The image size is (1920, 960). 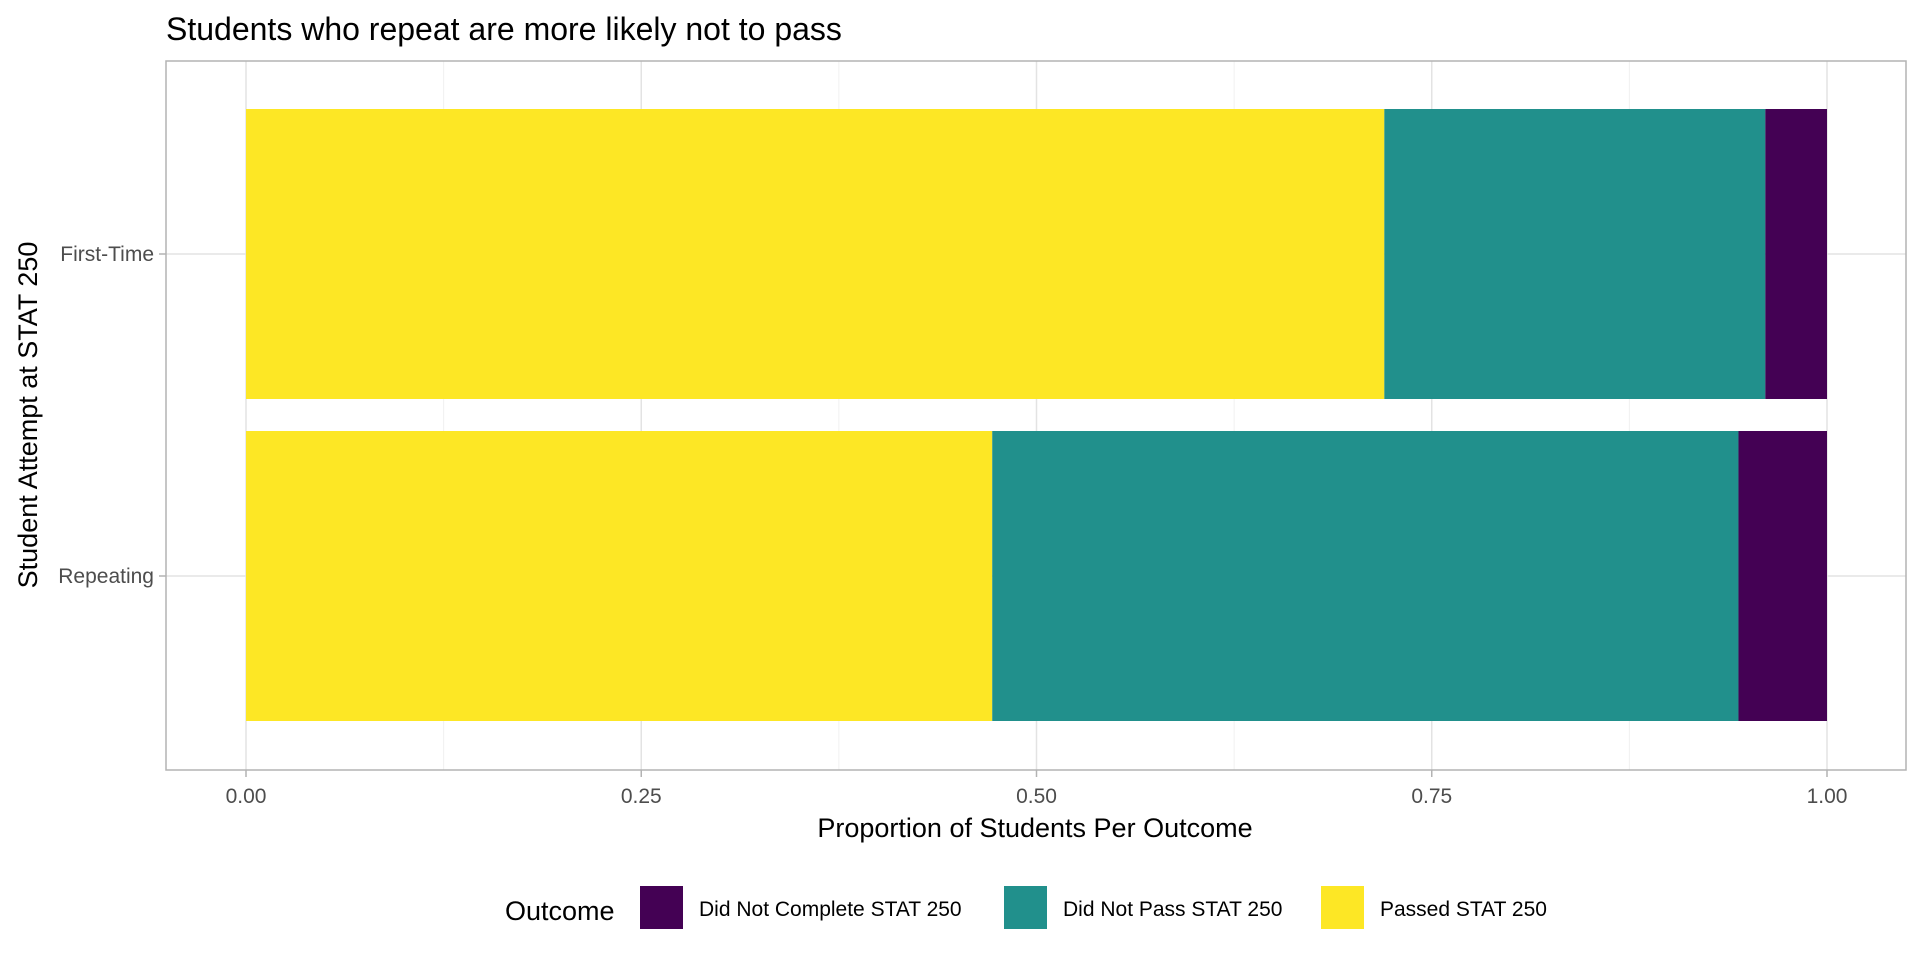 I want to click on legend-label: Did Not Complete STAT 250, so click(x=830, y=909).